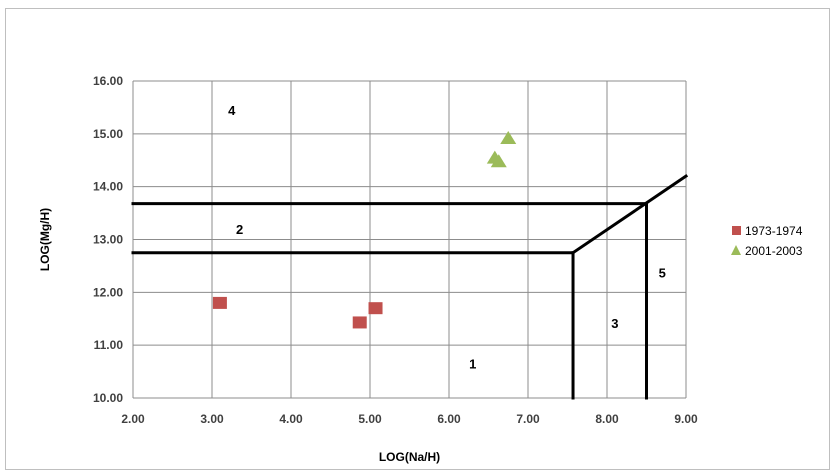  I want to click on y-tick-label: 14.00, so click(108, 187).